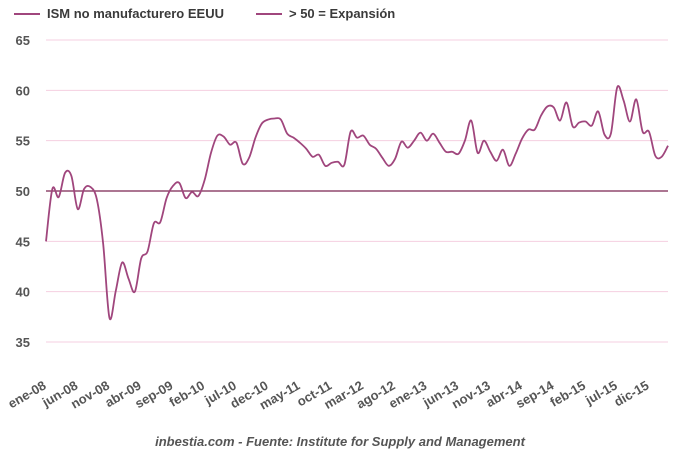 Image resolution: width=680 pixels, height=458 pixels. I want to click on y-tick-label: 40, so click(23, 292).